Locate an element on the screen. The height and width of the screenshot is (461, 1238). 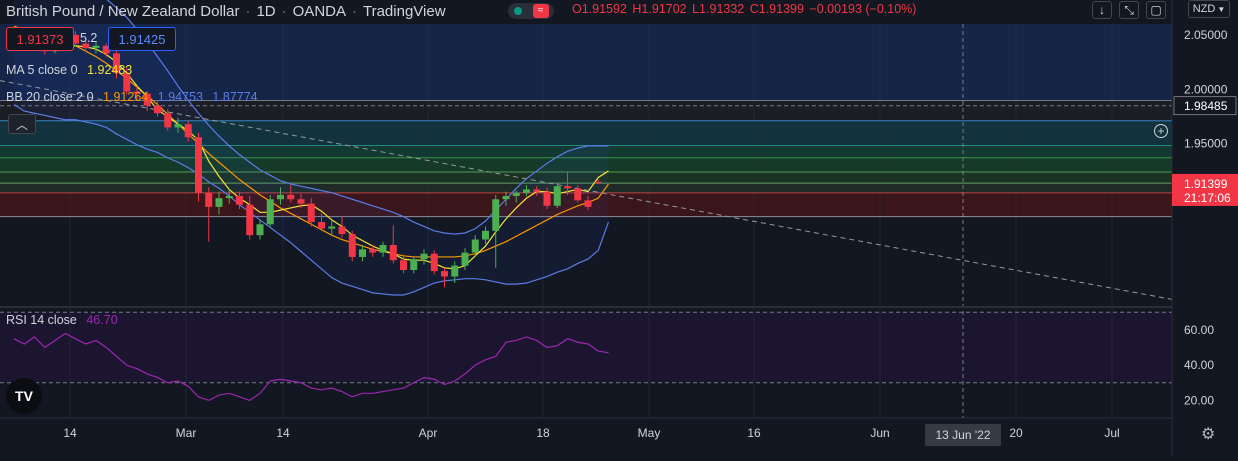
ma-value: 1.92483 is located at coordinates (110, 70).